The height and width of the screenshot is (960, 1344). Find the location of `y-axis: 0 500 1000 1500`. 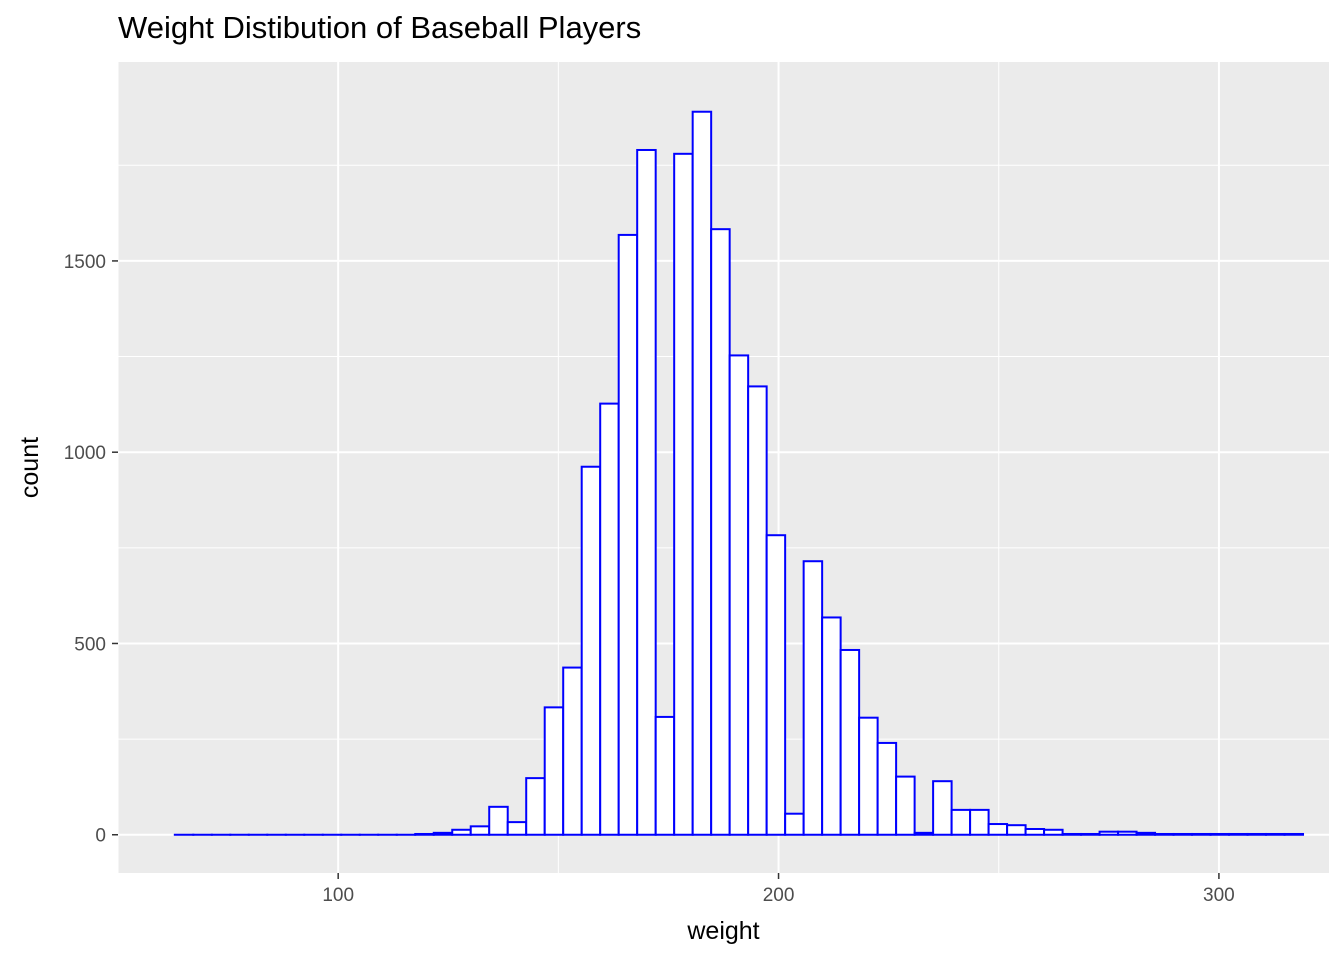

y-axis: 0 500 1000 1500 is located at coordinates (91, 549).